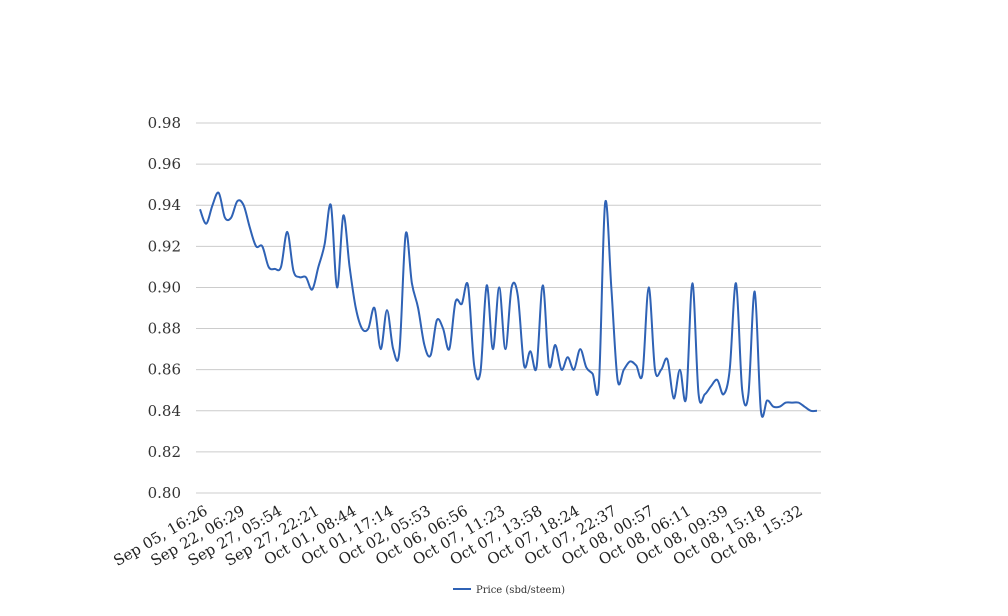  What do you see at coordinates (164, 452) in the screenshot?
I see `y-tick-label: 0.82` at bounding box center [164, 452].